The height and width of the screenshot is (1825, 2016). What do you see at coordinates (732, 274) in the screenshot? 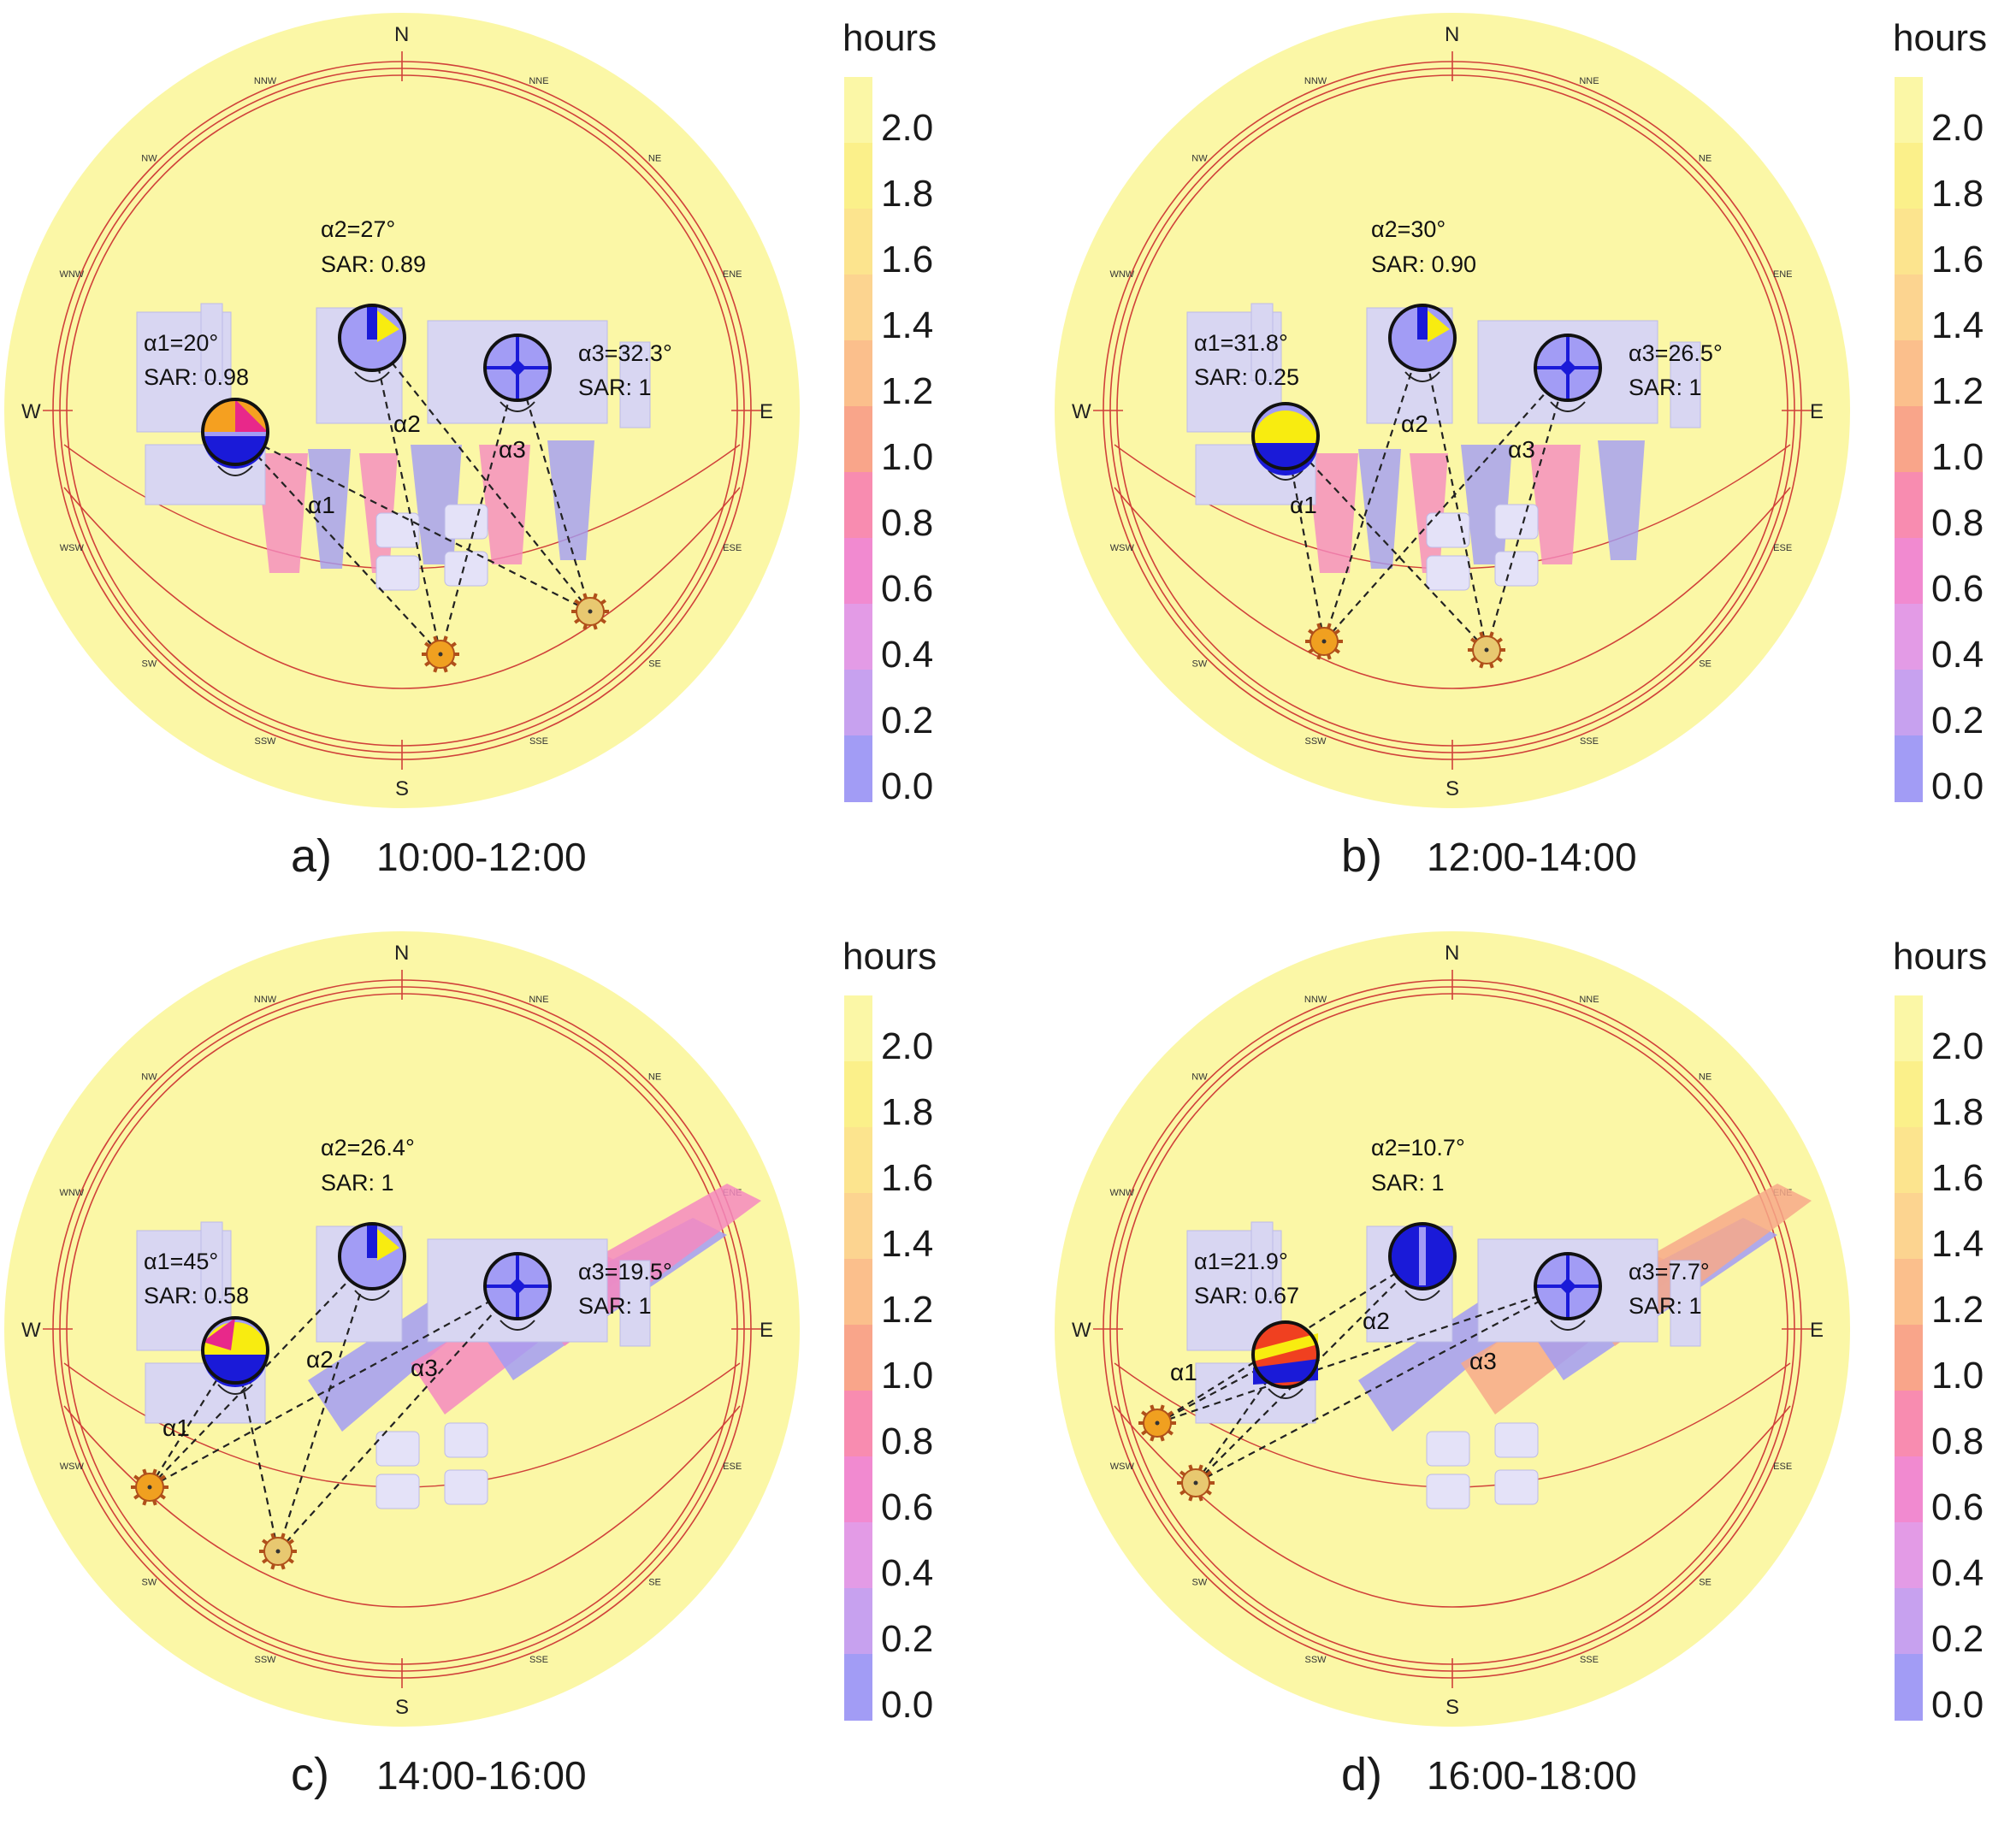
I see `intercardinal-label: ENE` at bounding box center [732, 274].